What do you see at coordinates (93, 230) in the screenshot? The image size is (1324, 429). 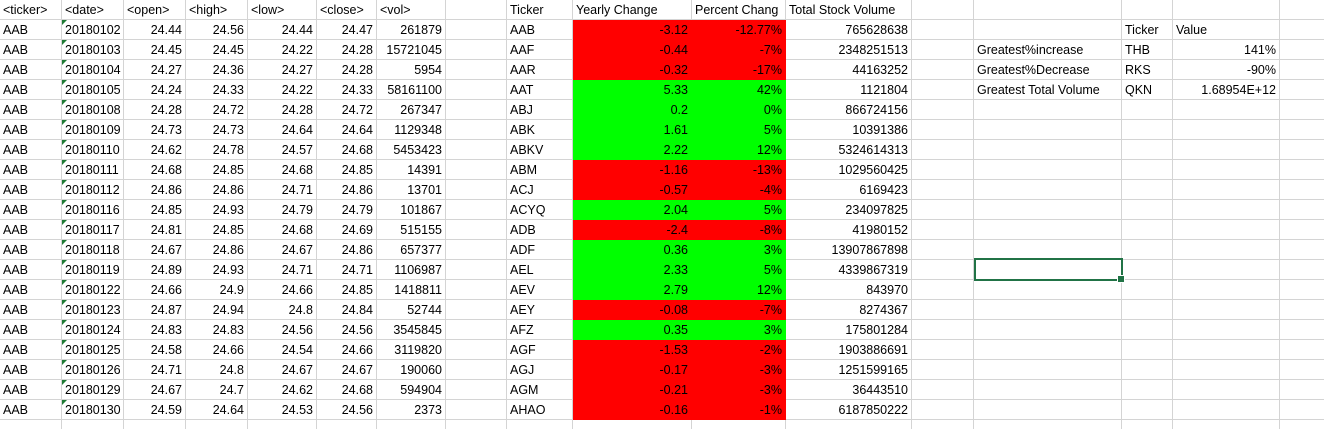 I see `date-cell: 20180117` at bounding box center [93, 230].